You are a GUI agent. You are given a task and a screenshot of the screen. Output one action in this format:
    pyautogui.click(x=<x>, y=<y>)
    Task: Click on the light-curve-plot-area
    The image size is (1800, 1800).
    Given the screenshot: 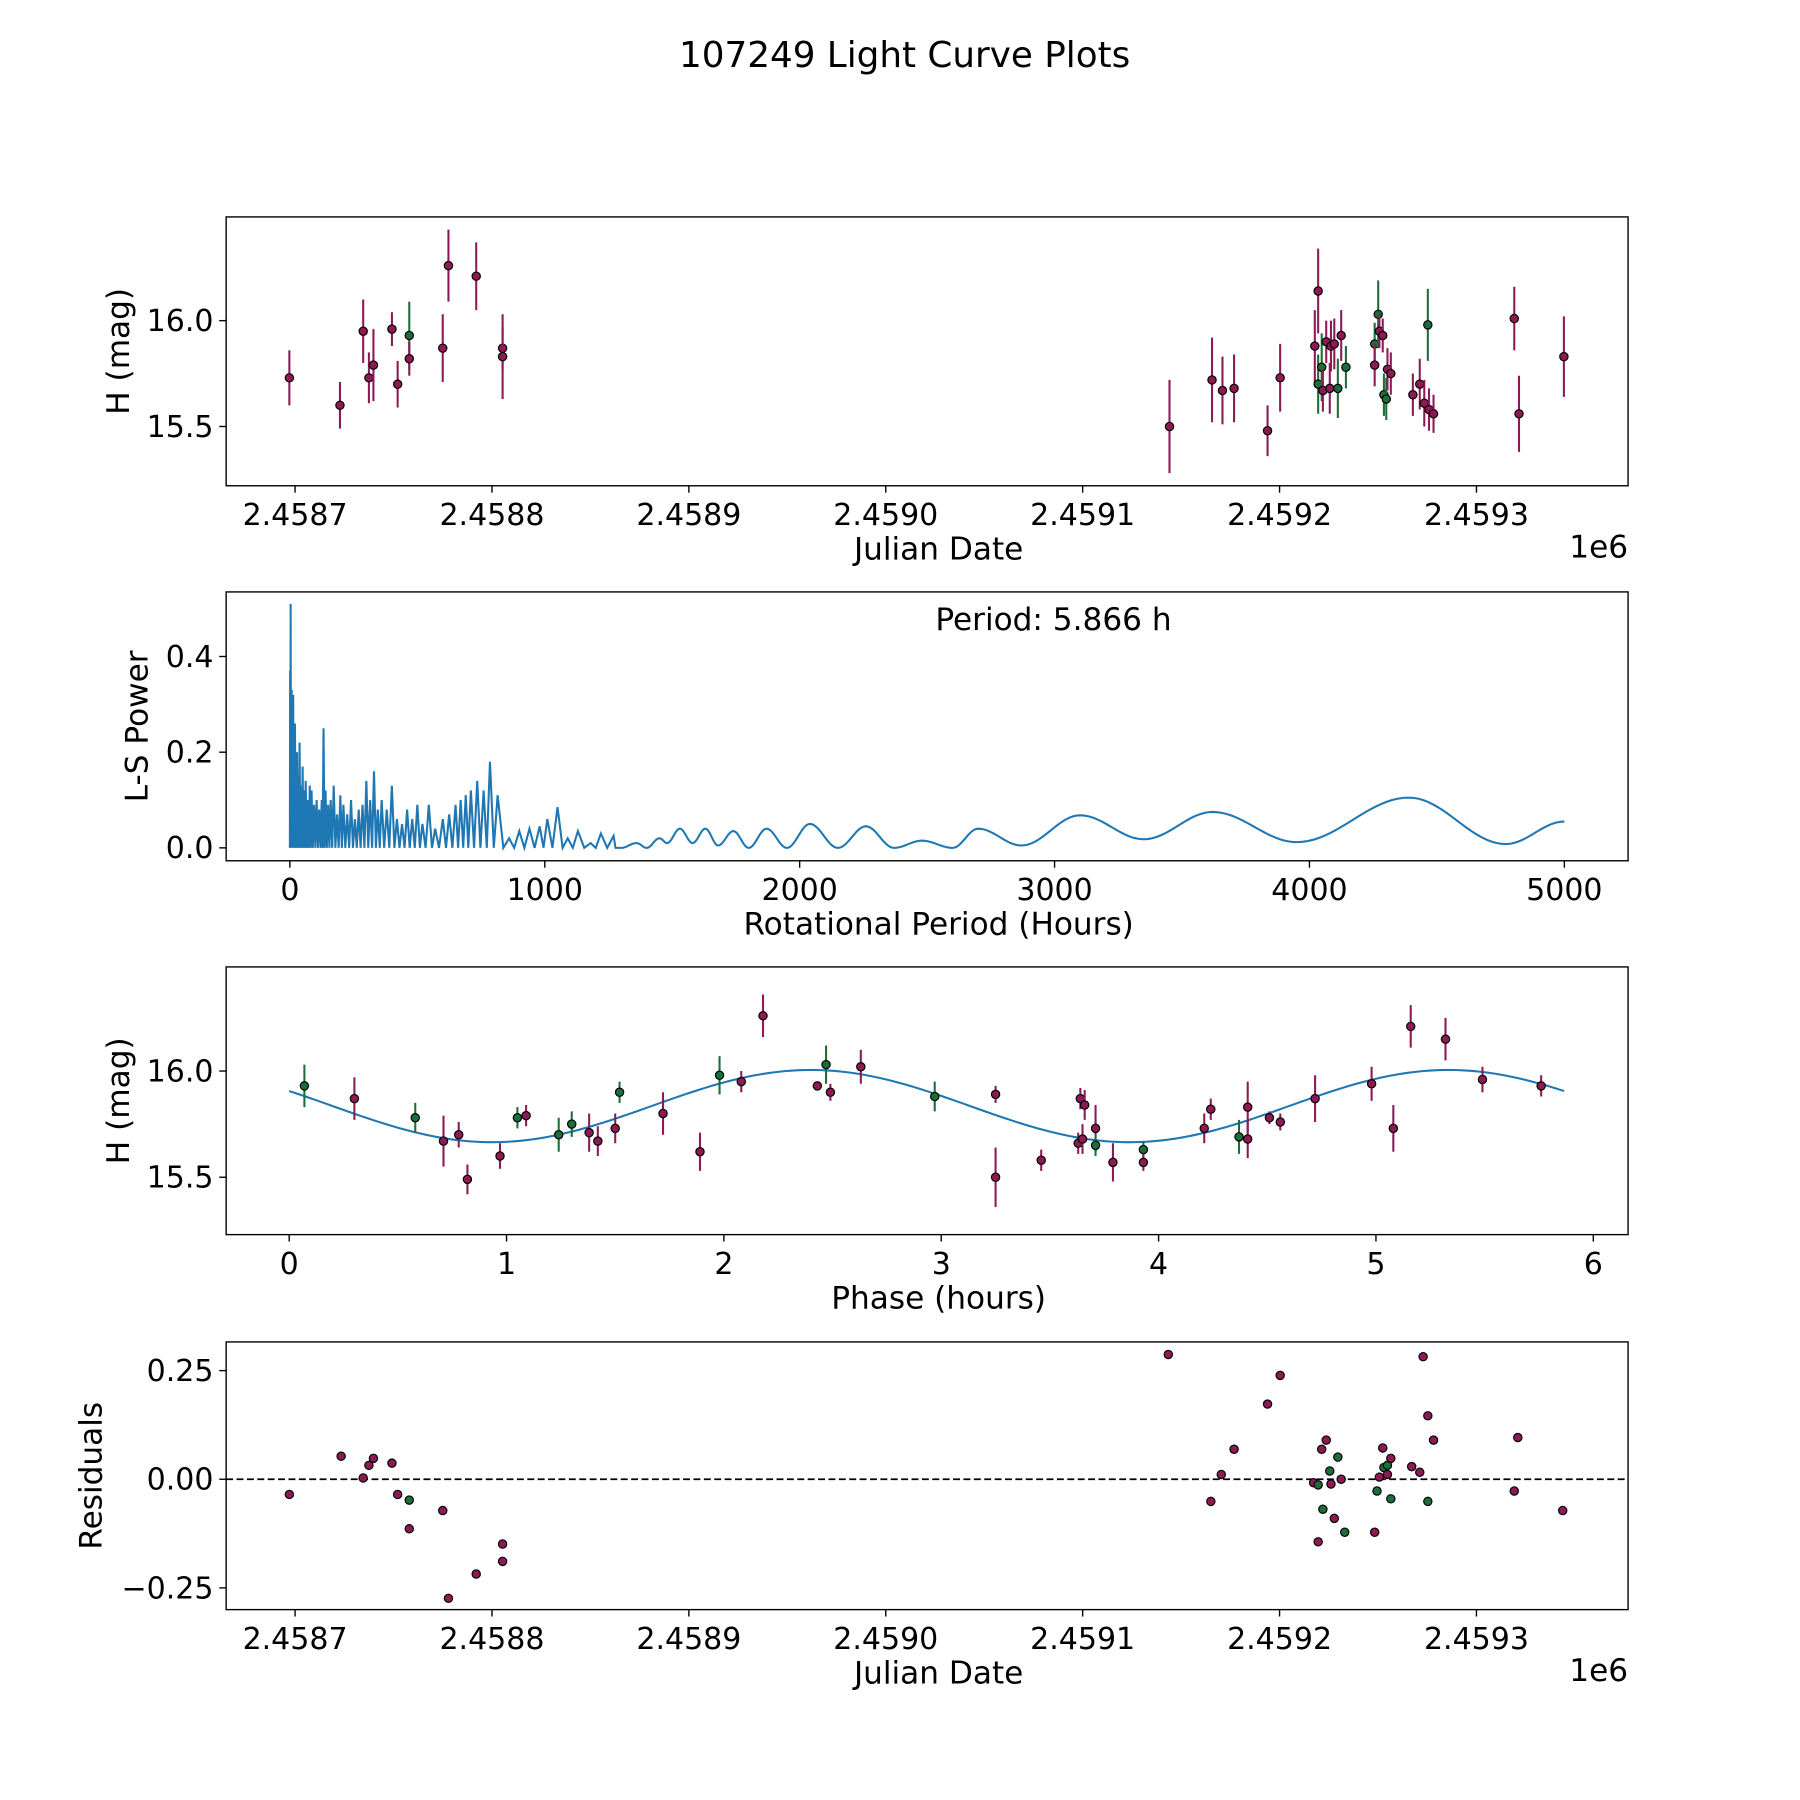 What is the action you would take?
    pyautogui.click(x=926, y=351)
    